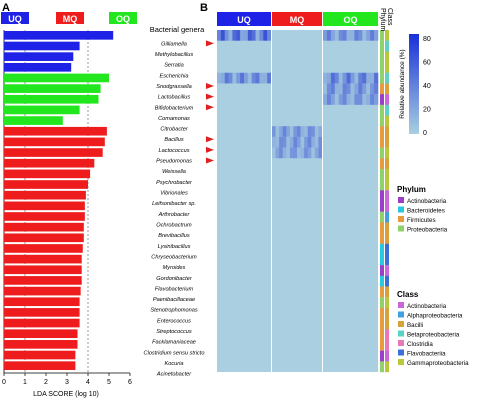 This screenshot has height=405, width=482. I want to click on heatmap-group-header-oq, so click(350, 19).